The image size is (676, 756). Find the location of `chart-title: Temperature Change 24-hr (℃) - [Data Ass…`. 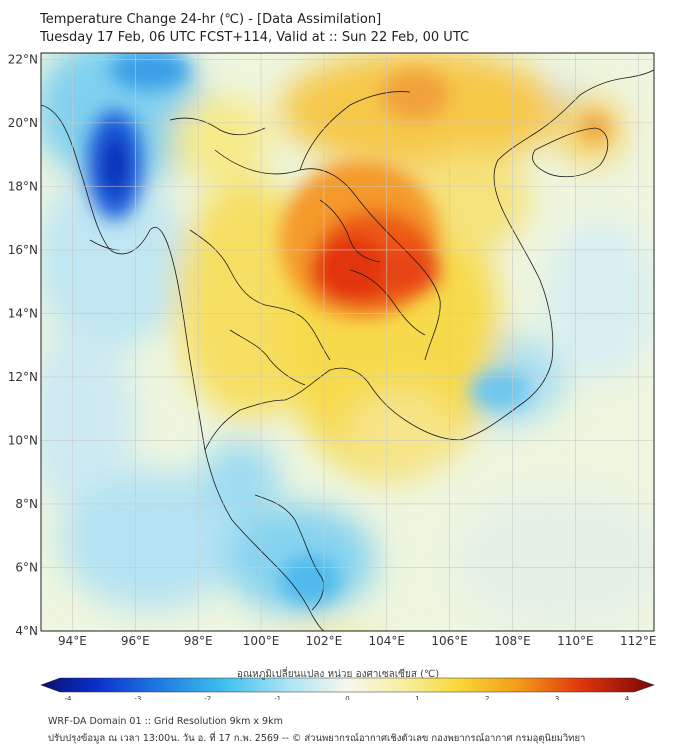

chart-title: Temperature Change 24-hr (℃) - [Data Ass… is located at coordinates (211, 19).